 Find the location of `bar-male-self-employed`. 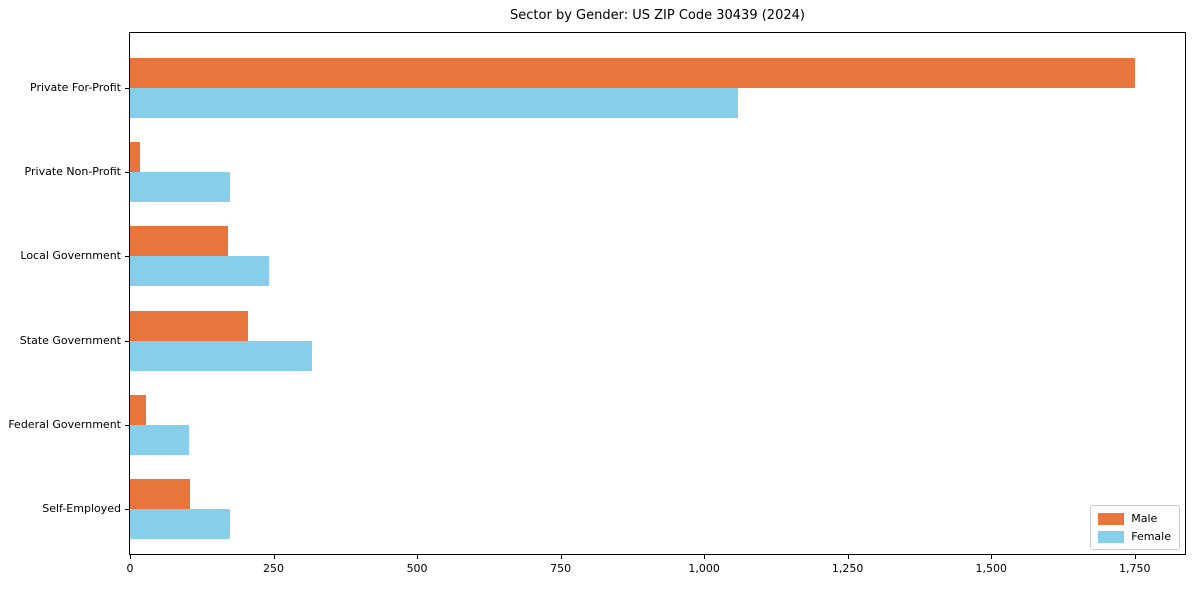

bar-male-self-employed is located at coordinates (160, 494).